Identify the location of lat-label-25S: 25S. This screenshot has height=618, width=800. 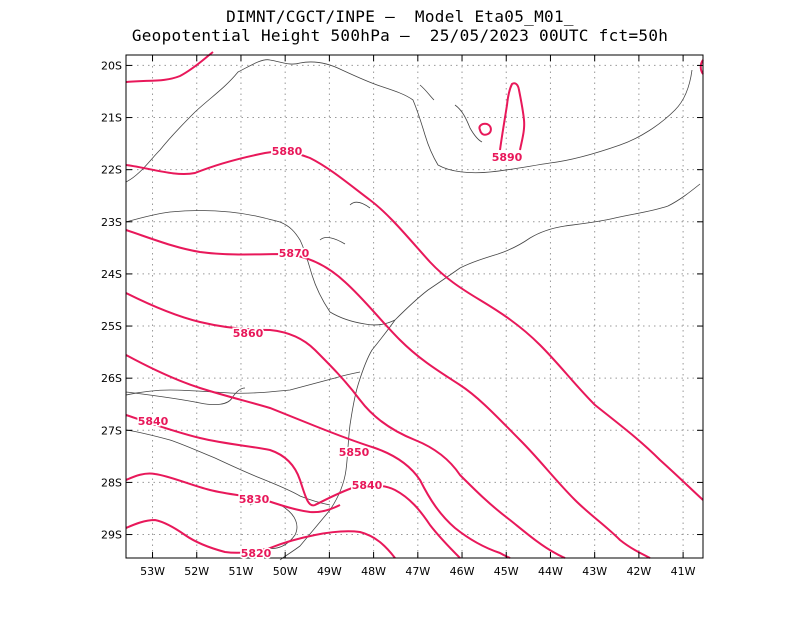
(111, 326).